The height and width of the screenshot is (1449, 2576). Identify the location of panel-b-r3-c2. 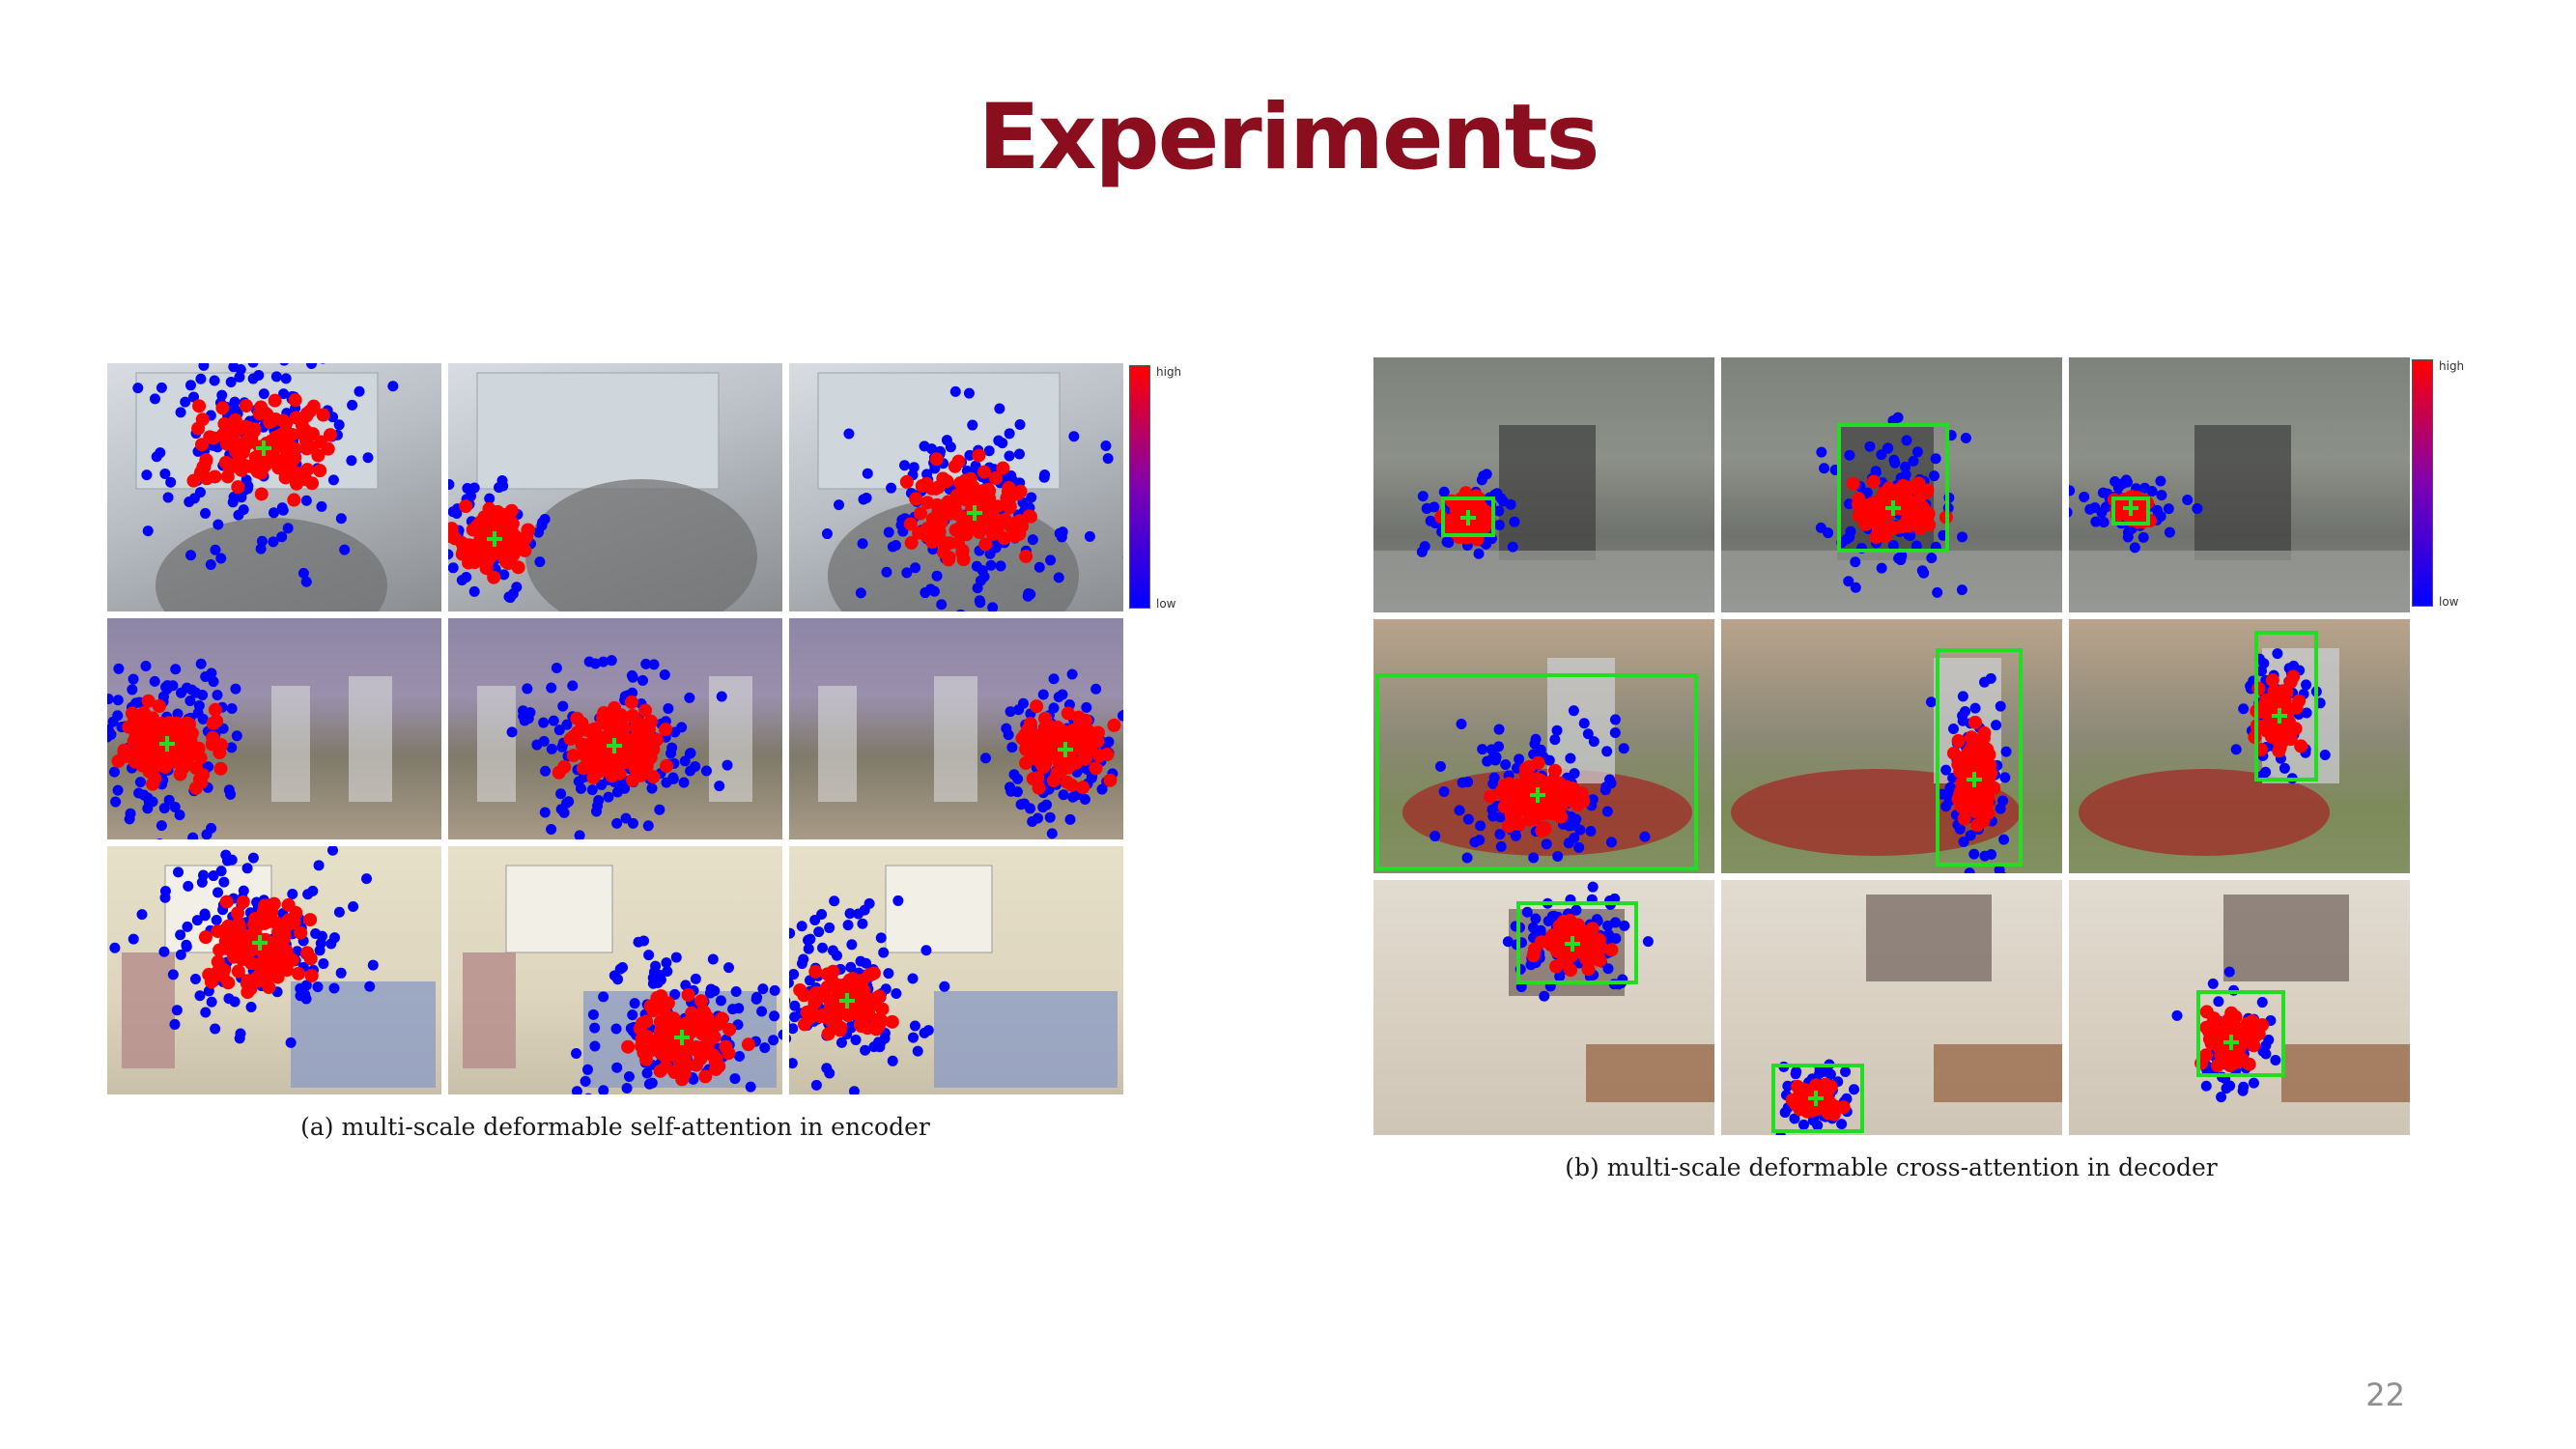
(1891, 1008).